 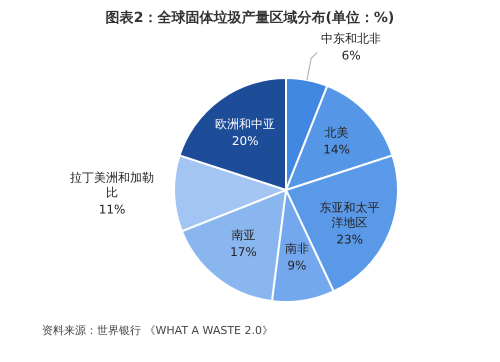 I want to click on slice-label: 中东和北非, so click(x=351, y=38).